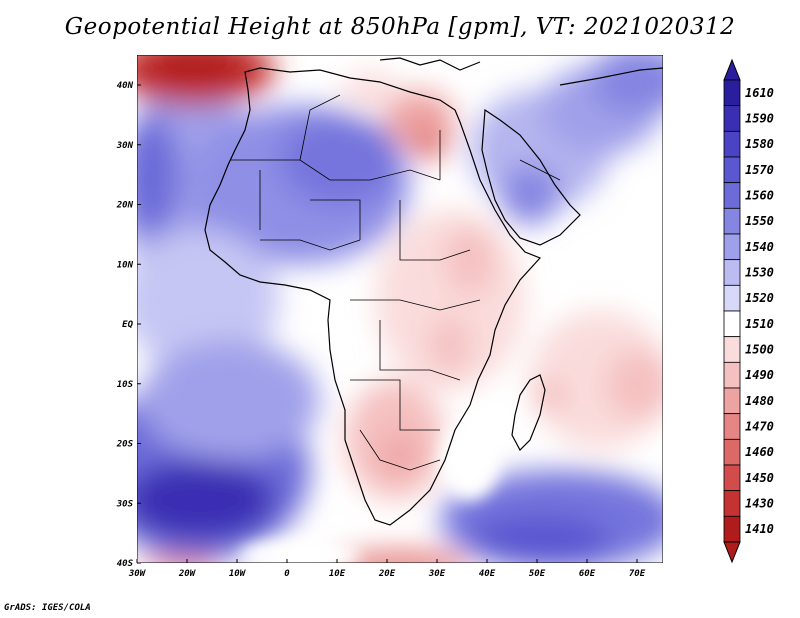  Describe the element at coordinates (400, 556) in the screenshot. I see `southern-ocean-low` at that location.